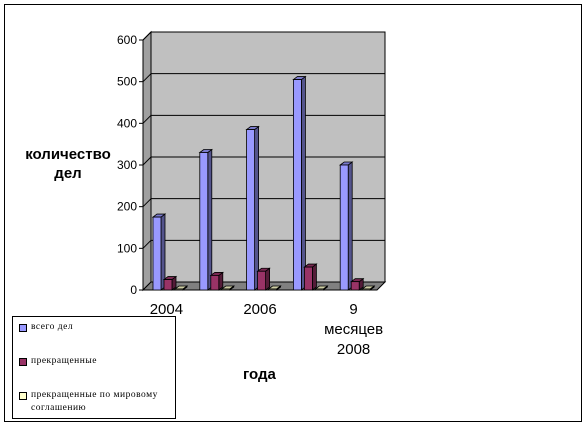  What do you see at coordinates (127, 207) in the screenshot?
I see `y-tick-label: 200` at bounding box center [127, 207].